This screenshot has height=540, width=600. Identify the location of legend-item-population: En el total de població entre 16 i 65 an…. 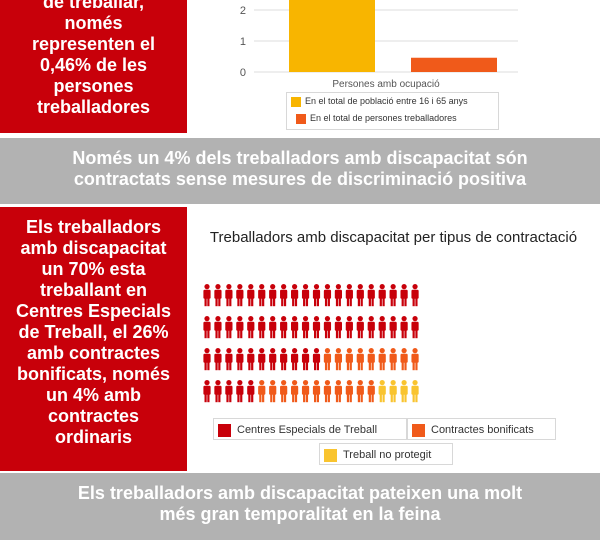
(379, 101).